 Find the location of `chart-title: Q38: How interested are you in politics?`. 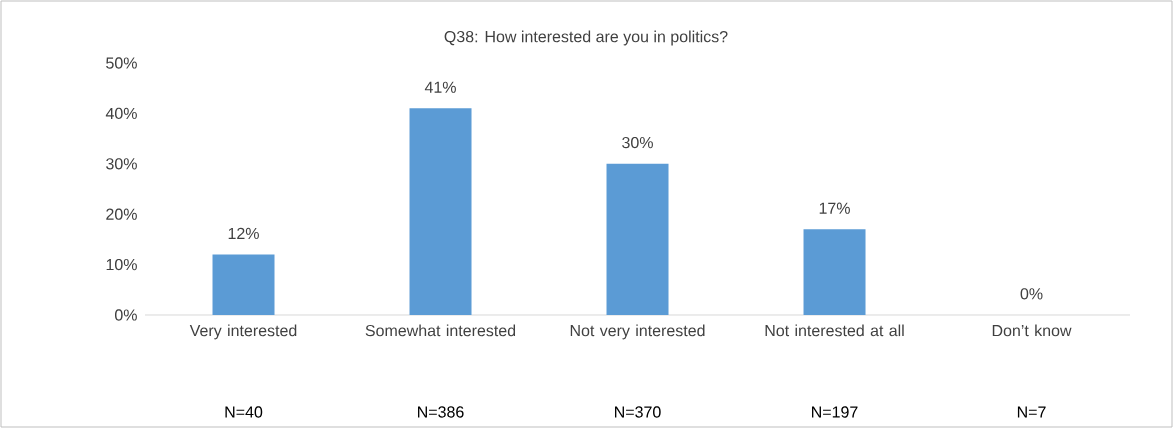

chart-title: Q38: How interested are you in politics? is located at coordinates (586, 38).